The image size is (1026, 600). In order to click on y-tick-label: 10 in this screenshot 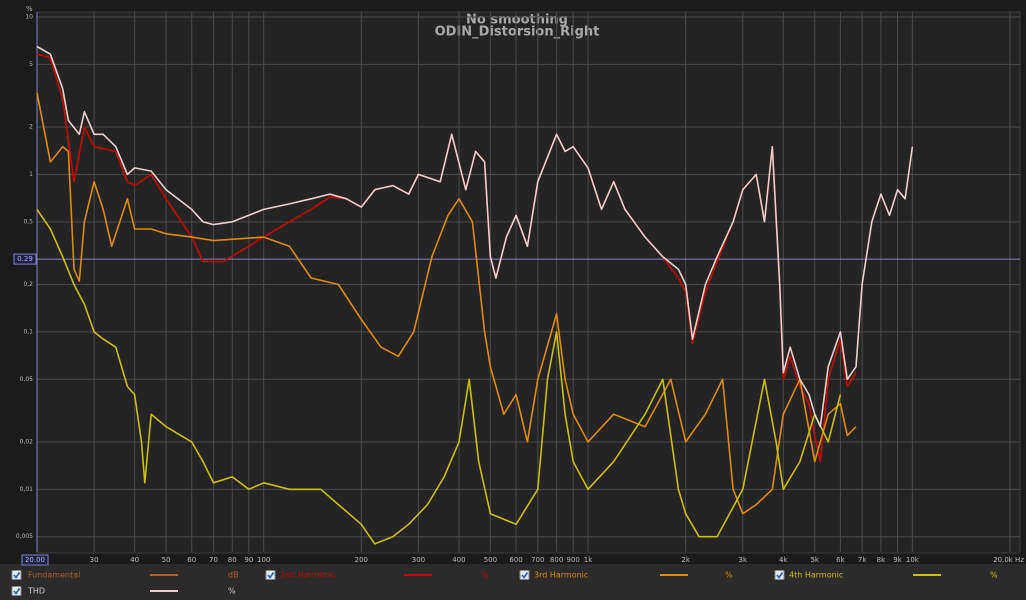, I will do `click(29, 17)`.